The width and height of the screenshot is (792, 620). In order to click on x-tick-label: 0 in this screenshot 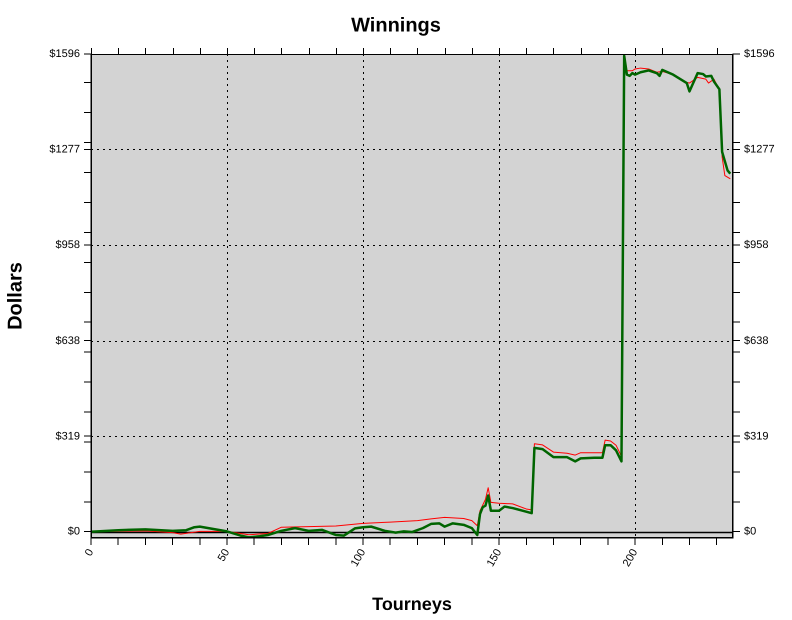, I will do `click(89, 552)`.